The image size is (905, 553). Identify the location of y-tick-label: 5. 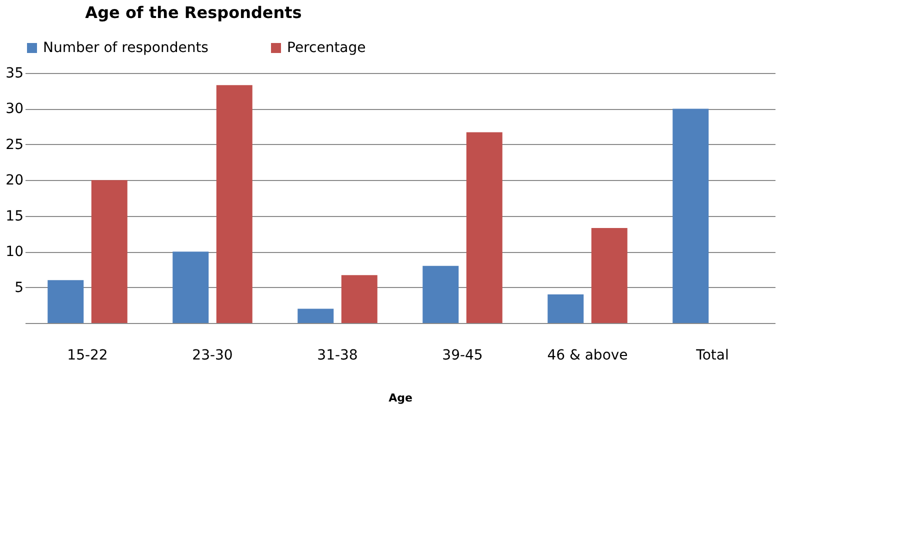
(19, 288).